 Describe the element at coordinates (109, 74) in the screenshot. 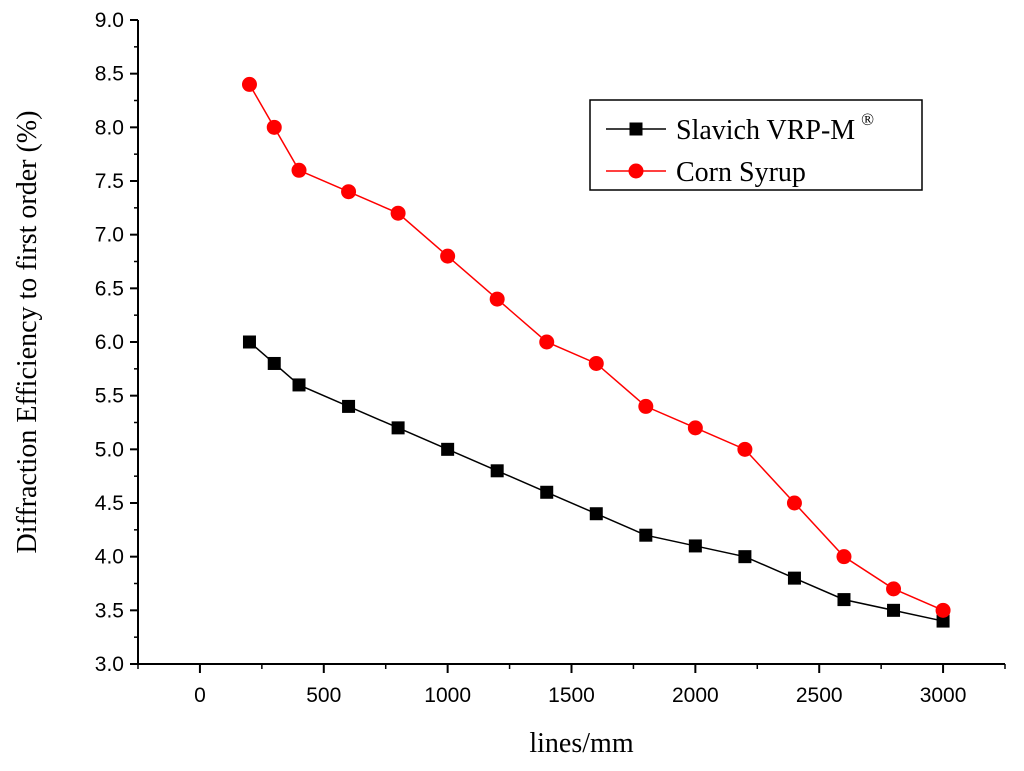

I see `y-tick-label: 8.5` at that location.